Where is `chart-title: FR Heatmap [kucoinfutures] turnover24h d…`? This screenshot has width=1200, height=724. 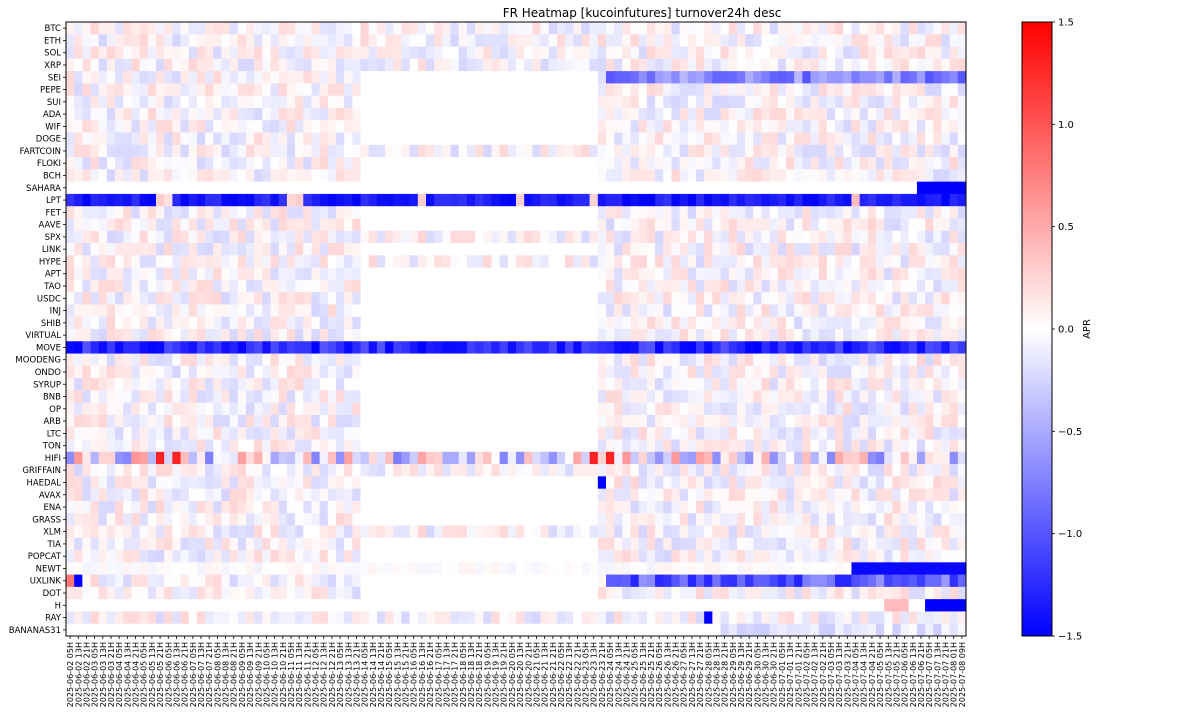
chart-title: FR Heatmap [kucoinfutures] turnover24h d… is located at coordinates (642, 13).